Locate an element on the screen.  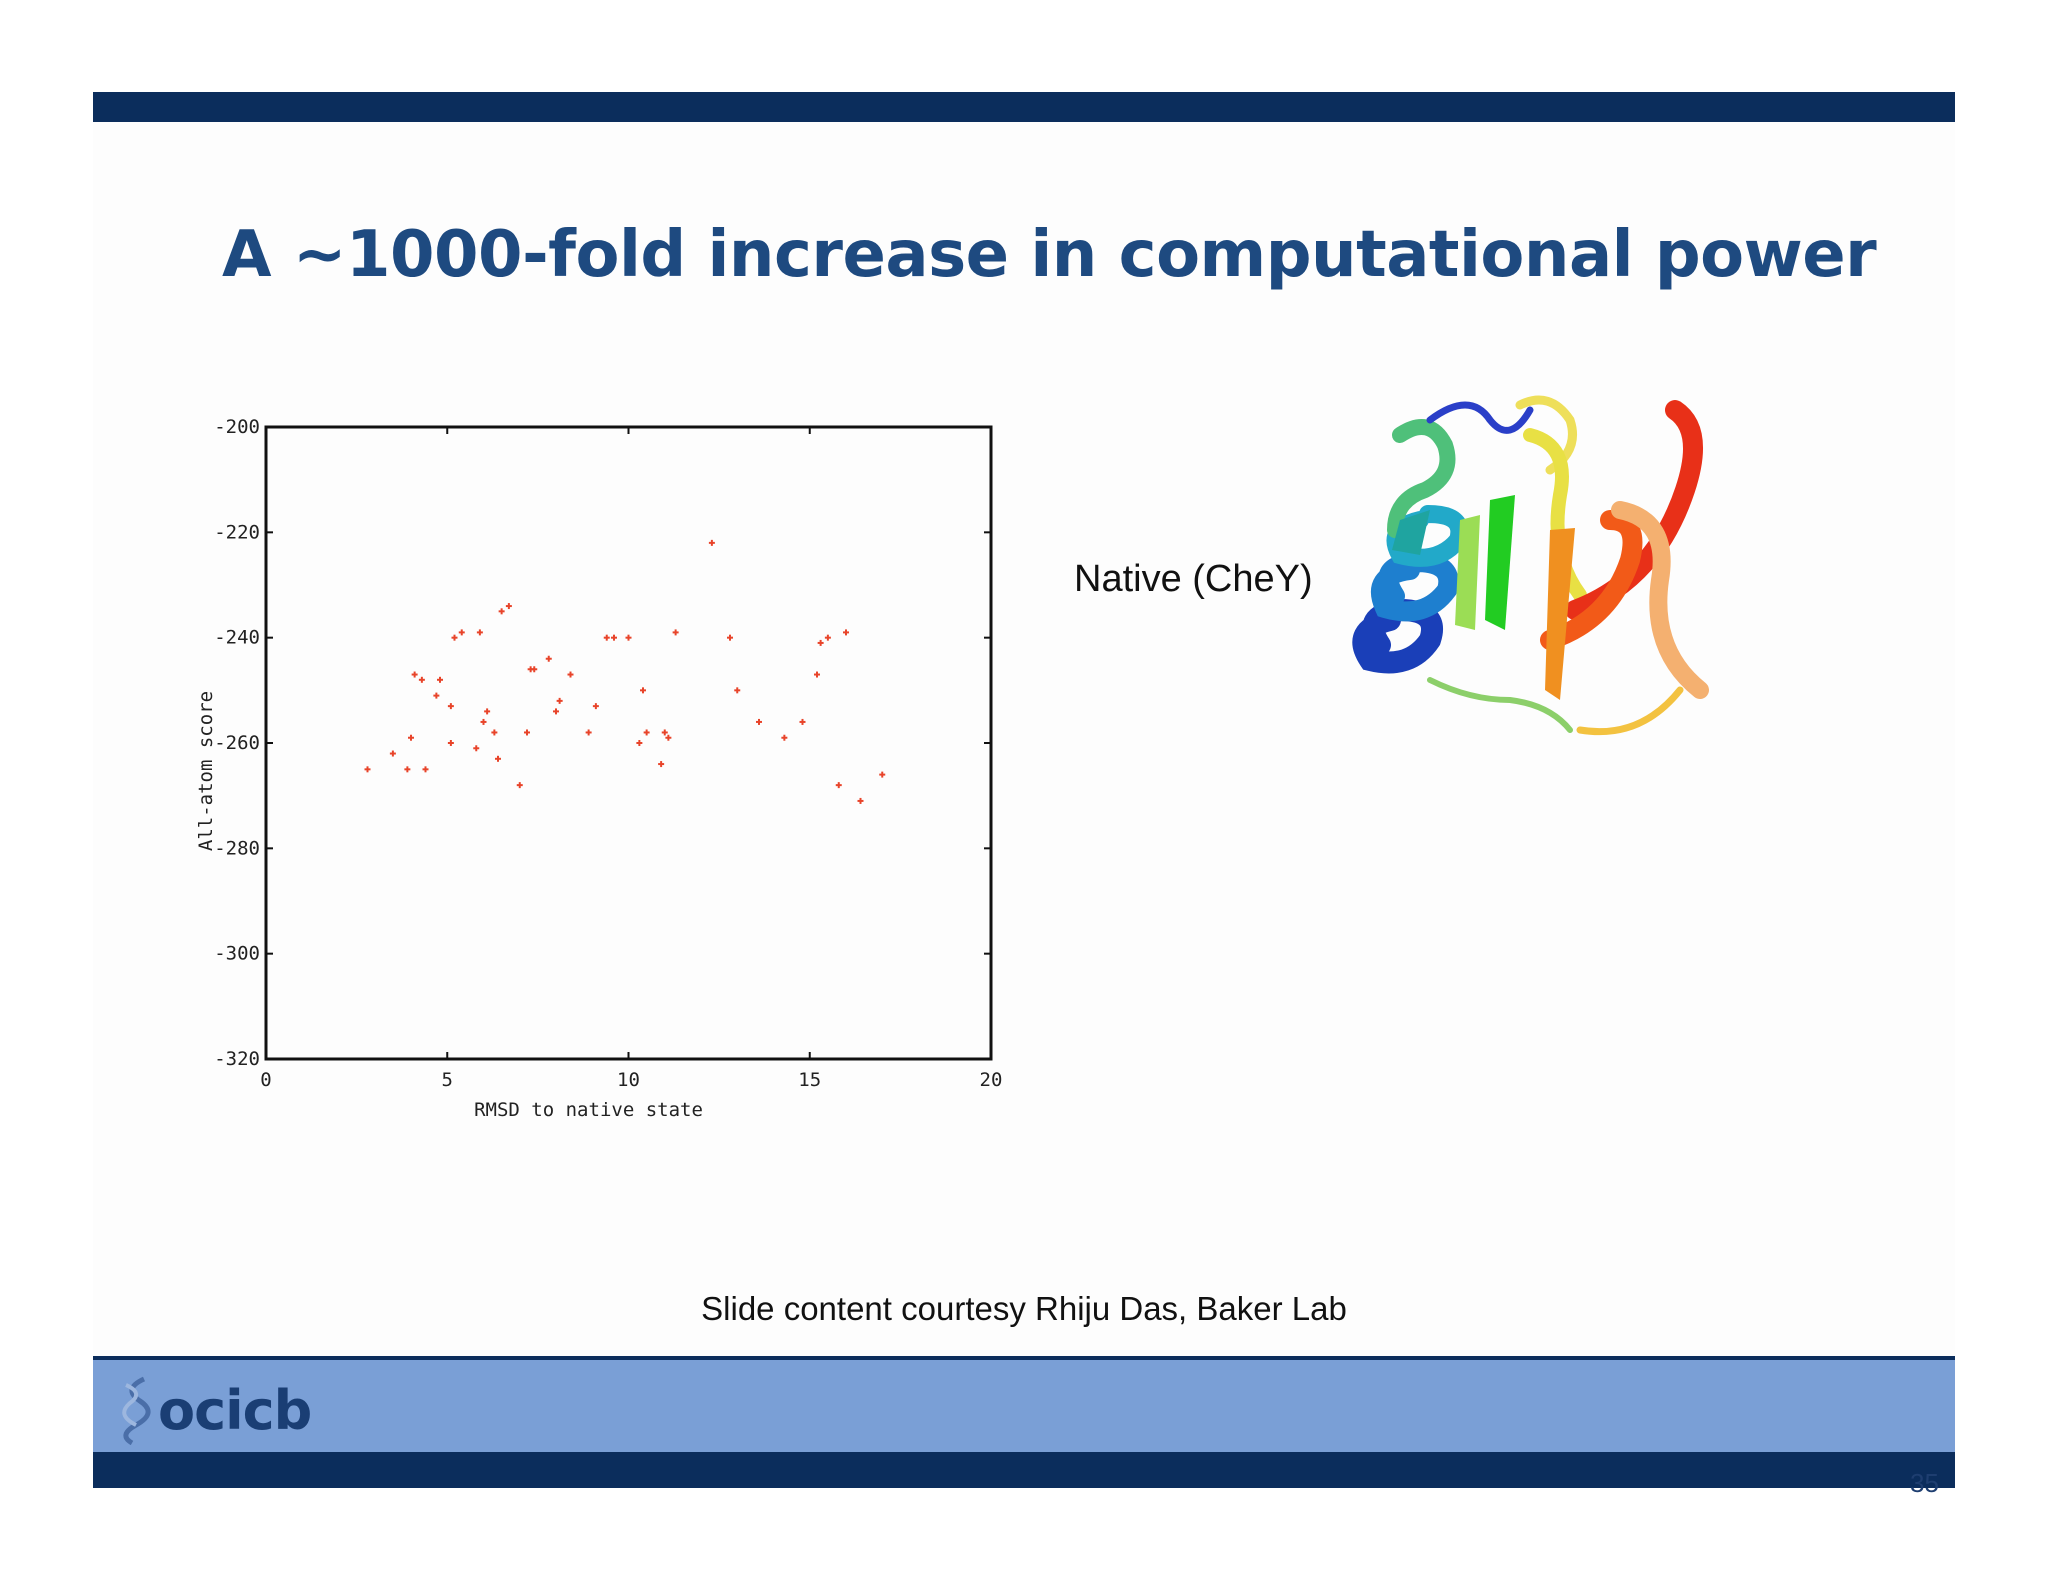
y-tick-label: -300 is located at coordinates (237, 954).